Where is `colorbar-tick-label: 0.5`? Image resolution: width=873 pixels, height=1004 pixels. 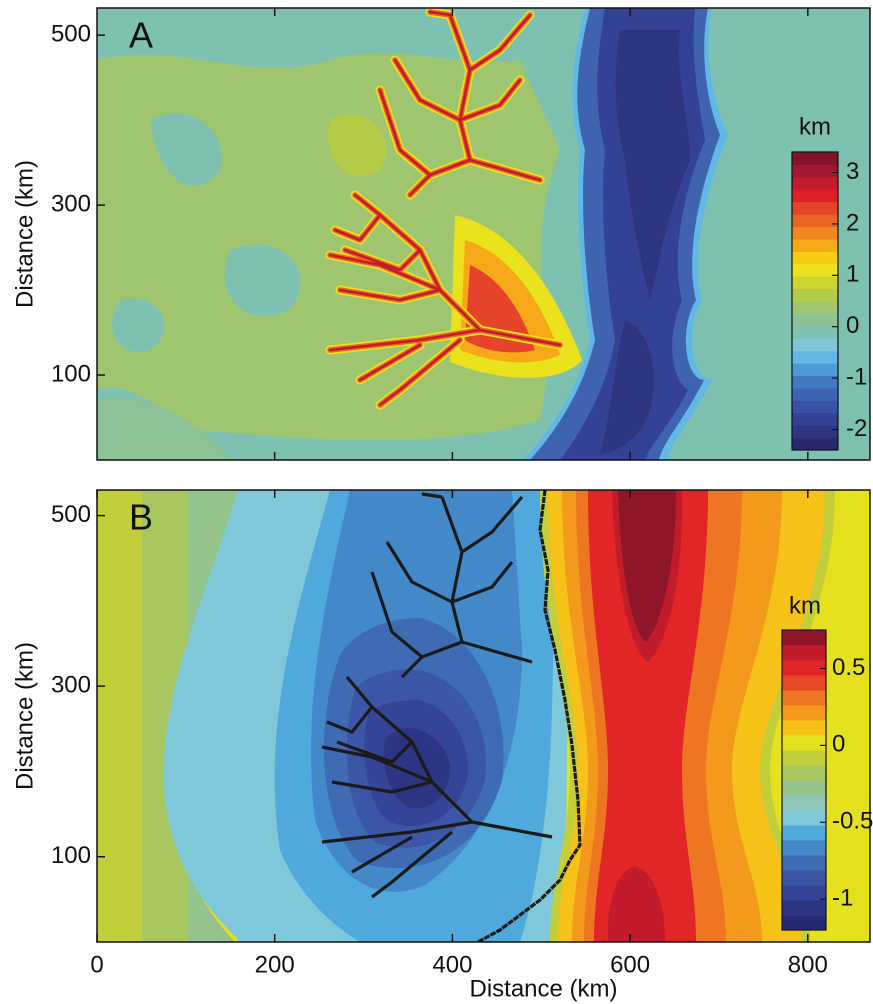 colorbar-tick-label: 0.5 is located at coordinates (848, 667).